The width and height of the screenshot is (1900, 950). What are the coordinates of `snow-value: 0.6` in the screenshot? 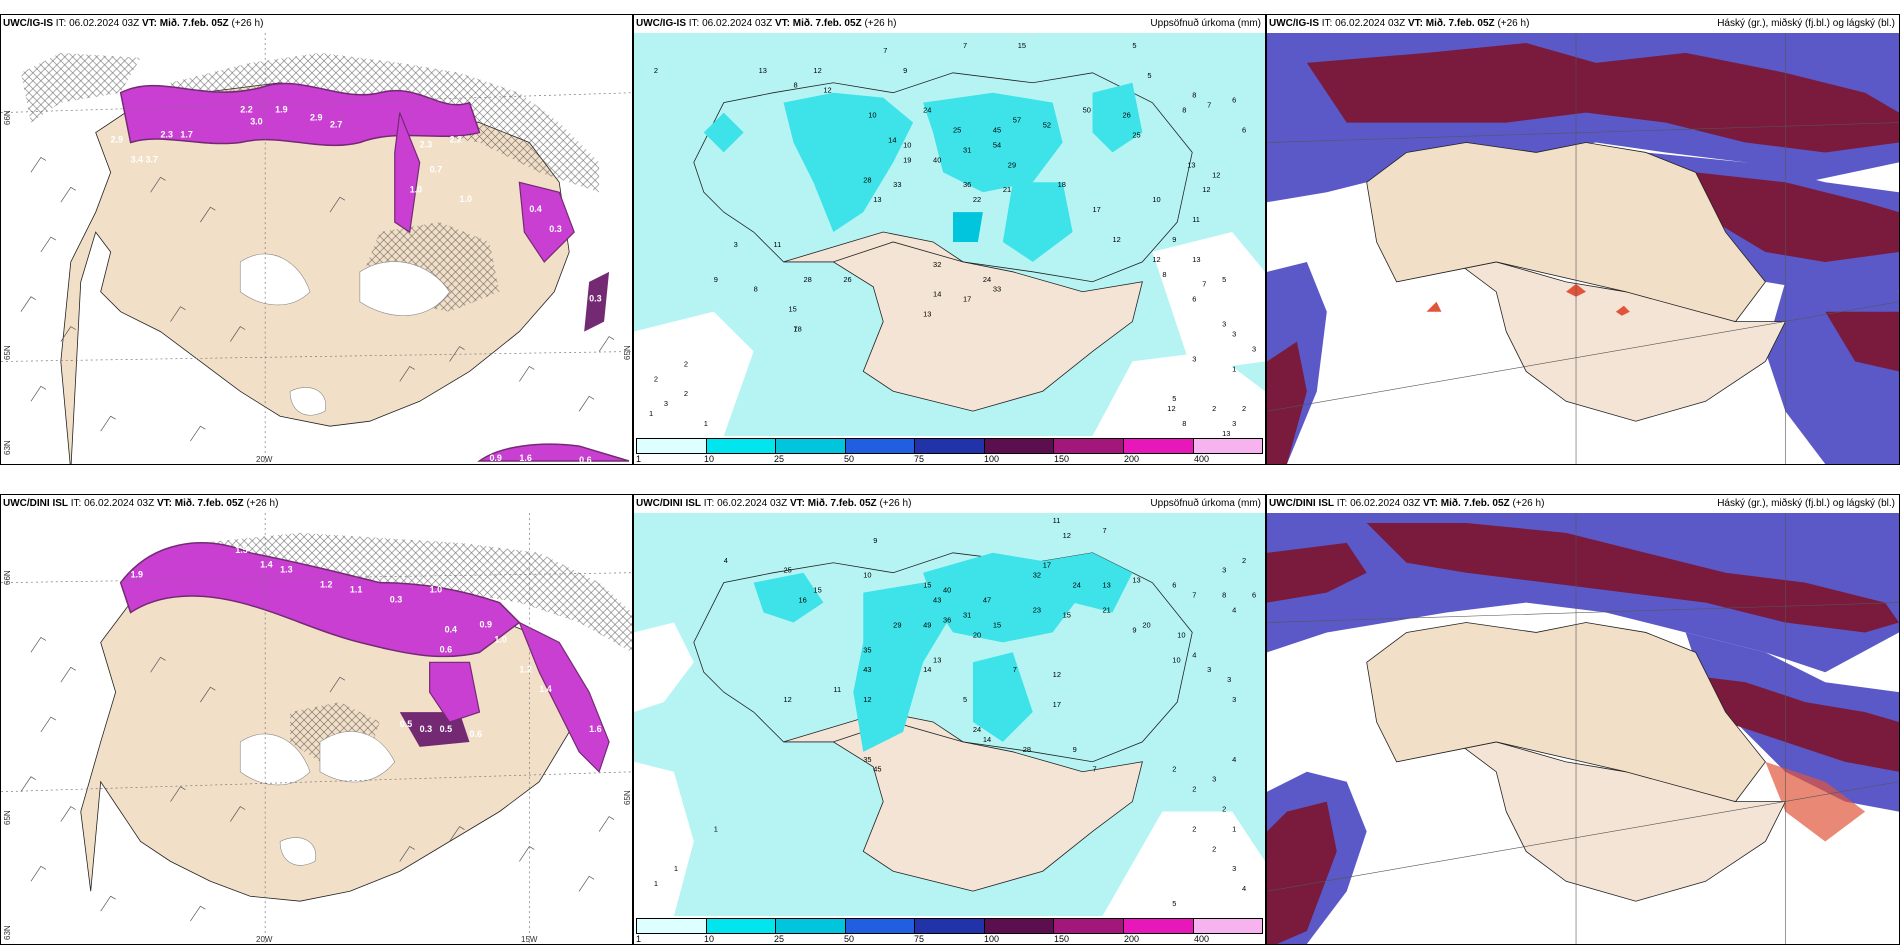 It's located at (446, 649).